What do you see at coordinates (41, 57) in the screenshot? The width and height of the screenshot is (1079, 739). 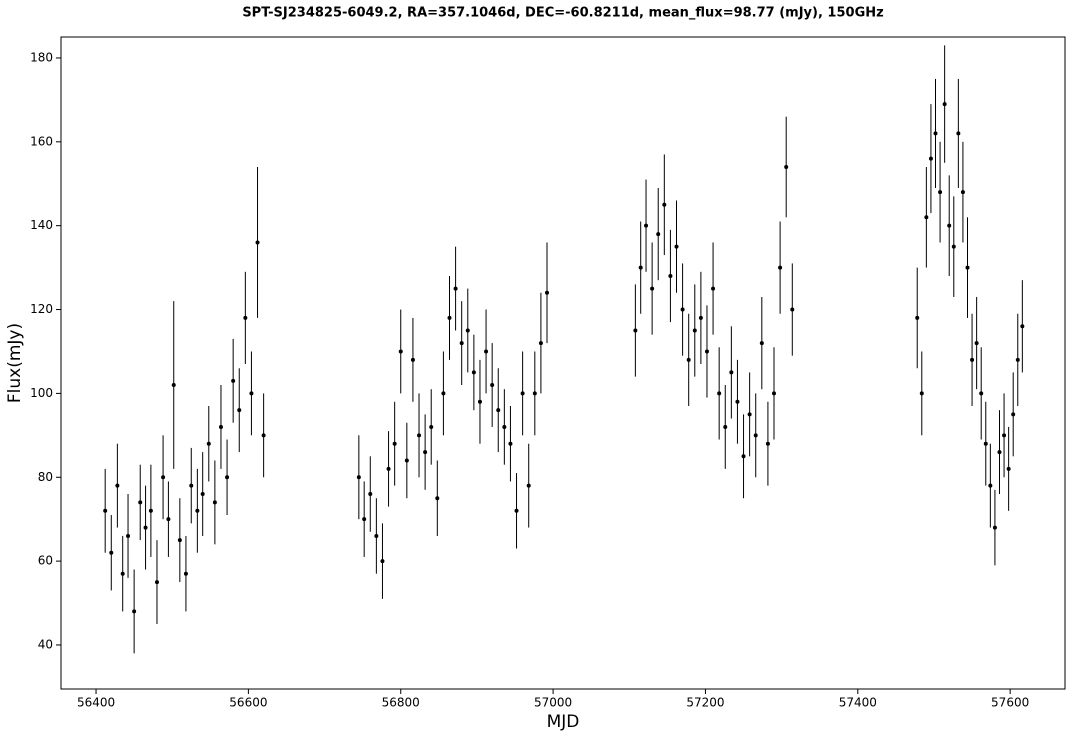 I see `y-tick-label: 180` at bounding box center [41, 57].